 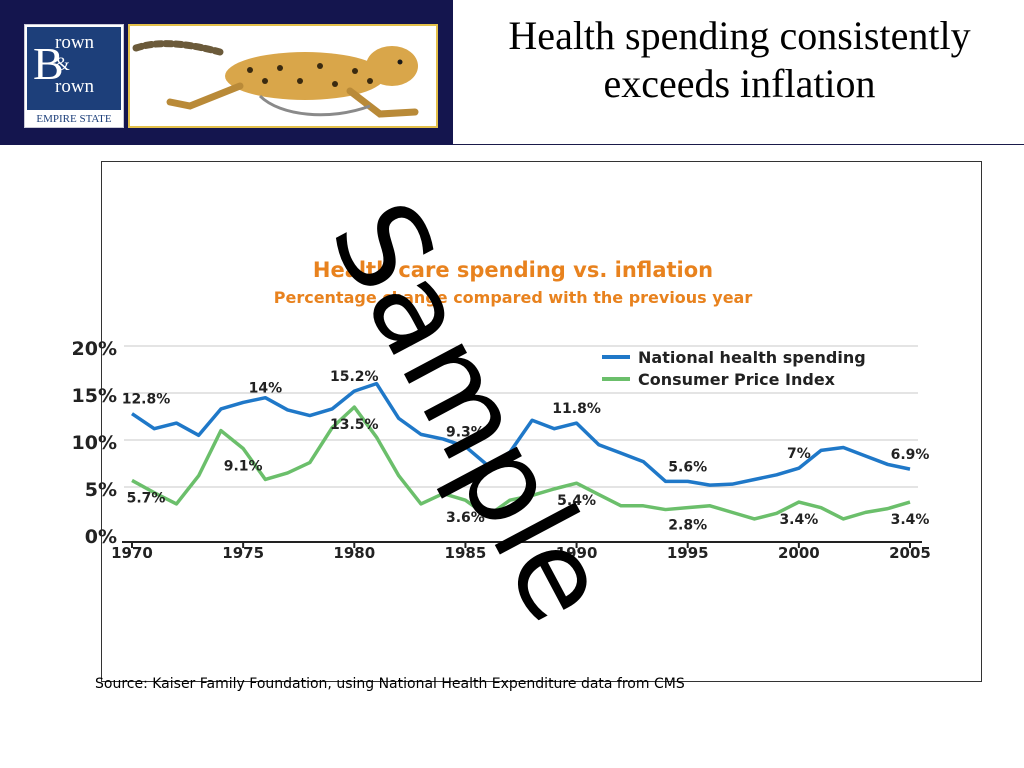 What do you see at coordinates (687, 467) in the screenshot?
I see `data-label: 5.6%` at bounding box center [687, 467].